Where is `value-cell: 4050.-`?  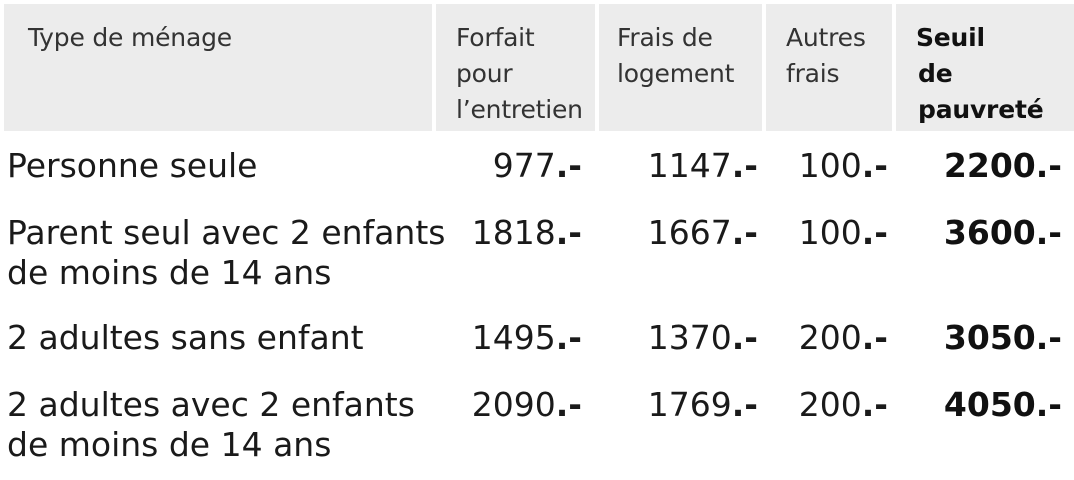
value-cell: 4050.- is located at coordinates (1003, 405).